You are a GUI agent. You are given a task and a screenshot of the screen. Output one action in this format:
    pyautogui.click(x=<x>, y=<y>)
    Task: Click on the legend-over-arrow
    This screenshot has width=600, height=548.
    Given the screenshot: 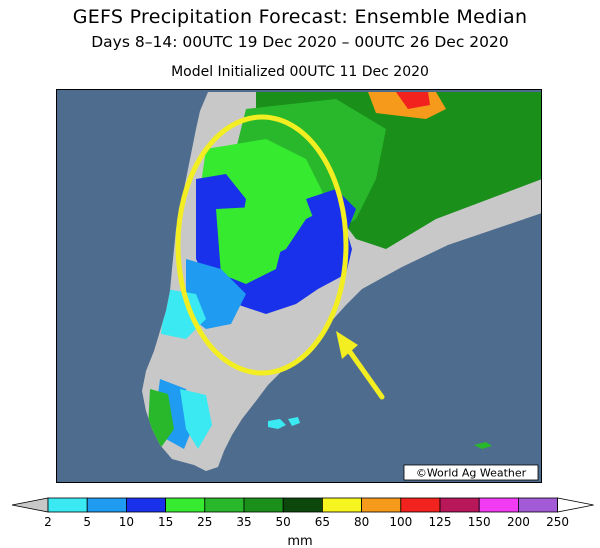 What is the action you would take?
    pyautogui.click(x=575, y=505)
    